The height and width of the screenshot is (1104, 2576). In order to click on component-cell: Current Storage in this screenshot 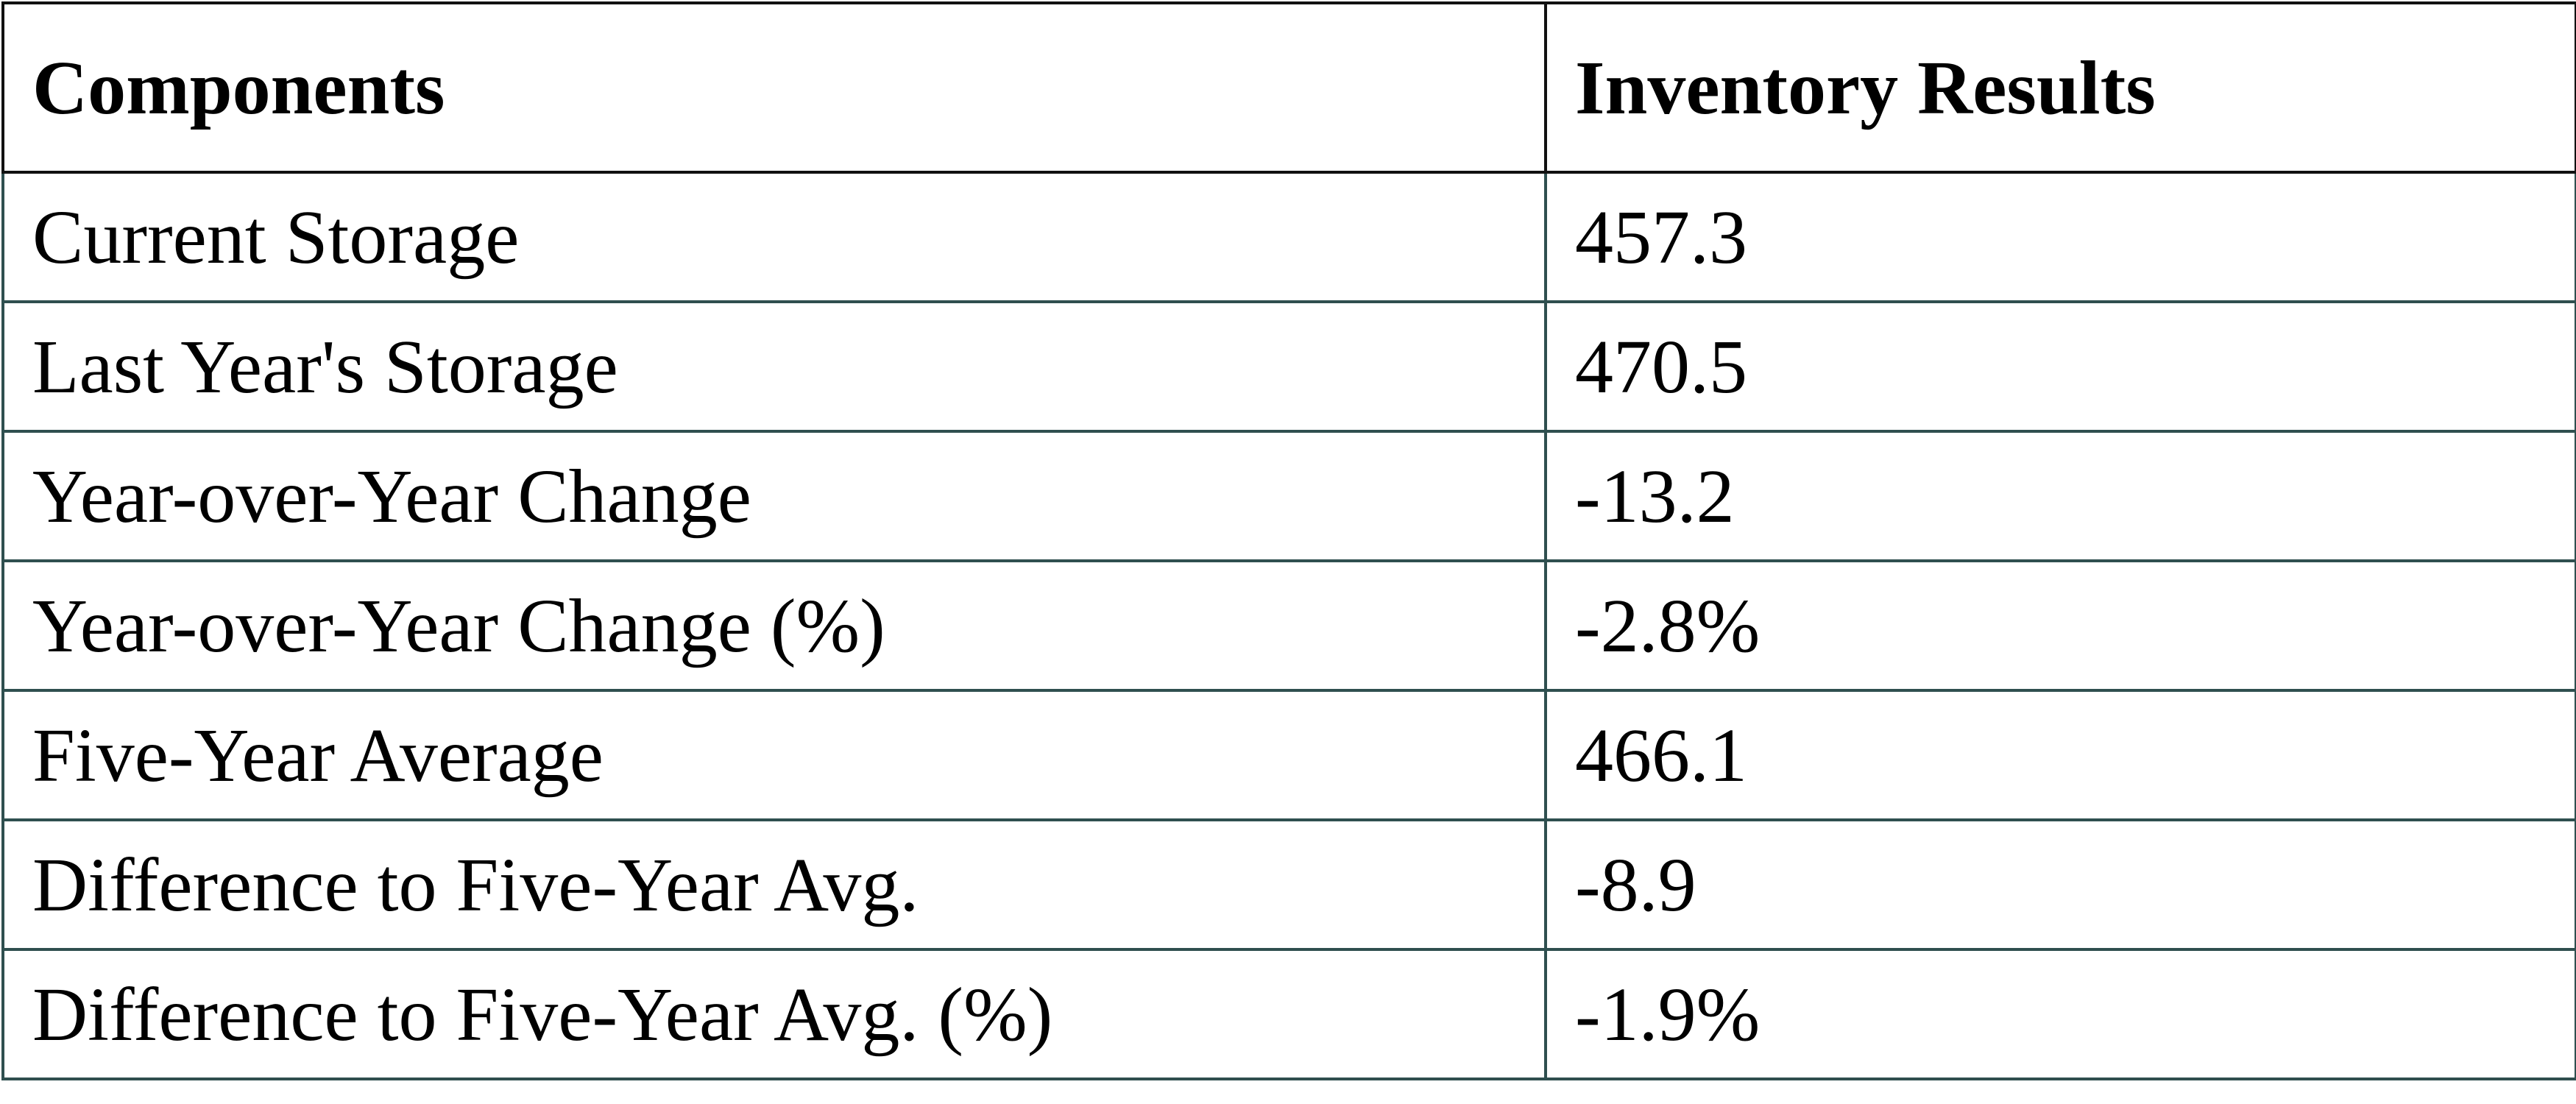, I will do `click(774, 237)`.